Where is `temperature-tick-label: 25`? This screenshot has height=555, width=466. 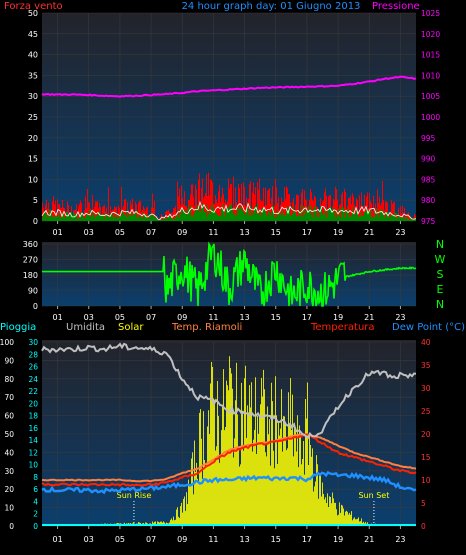 temperature-tick-label: 25 is located at coordinates (426, 411).